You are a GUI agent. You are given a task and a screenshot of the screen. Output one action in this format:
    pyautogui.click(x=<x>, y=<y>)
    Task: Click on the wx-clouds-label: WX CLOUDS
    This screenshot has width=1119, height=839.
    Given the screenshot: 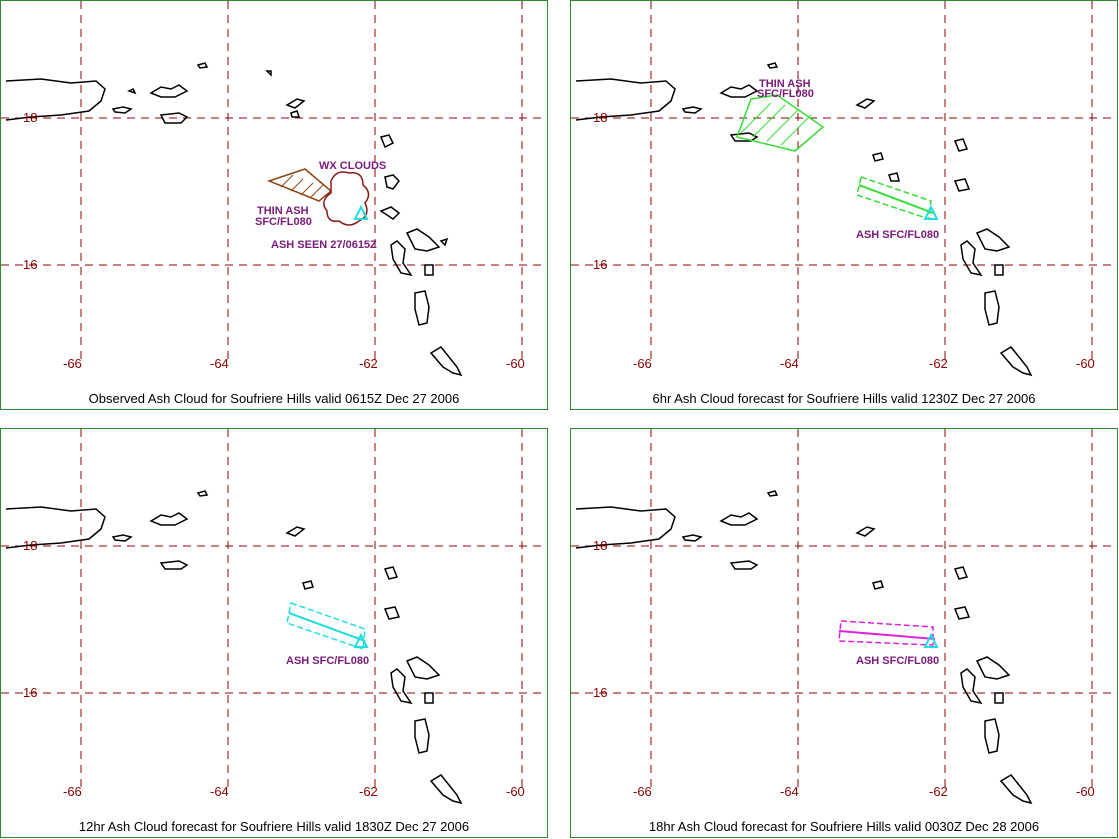 What is the action you would take?
    pyautogui.click(x=352, y=166)
    